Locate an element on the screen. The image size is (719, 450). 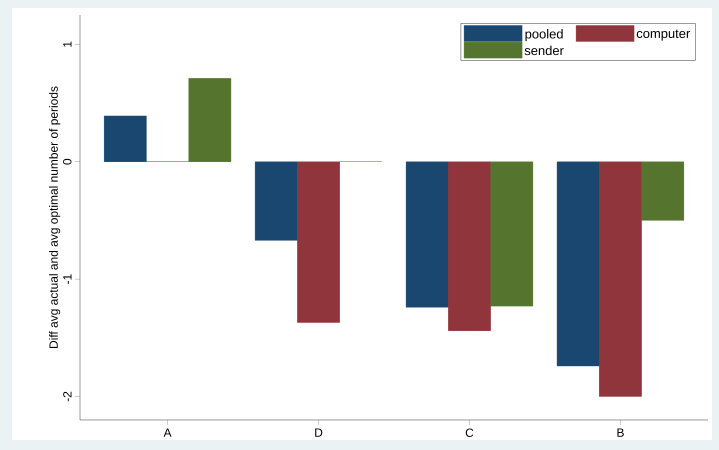
y-tick-label: 1 is located at coordinates (67, 44).